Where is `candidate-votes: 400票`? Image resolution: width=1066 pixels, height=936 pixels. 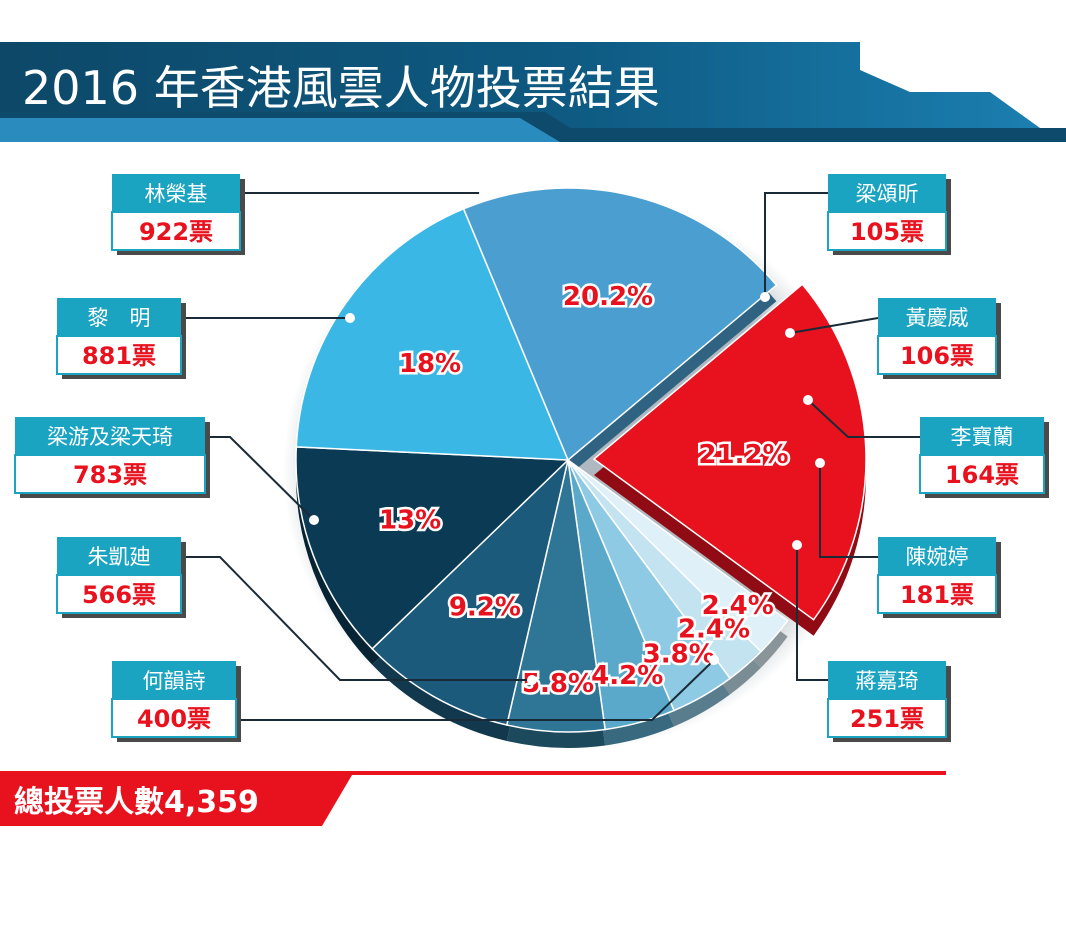 candidate-votes: 400票 is located at coordinates (174, 719).